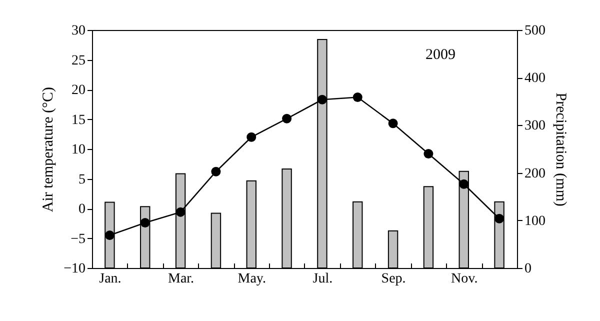 Image resolution: width=600 pixels, height=321 pixels. I want to click on y2-tick-label: 100, so click(535, 221).